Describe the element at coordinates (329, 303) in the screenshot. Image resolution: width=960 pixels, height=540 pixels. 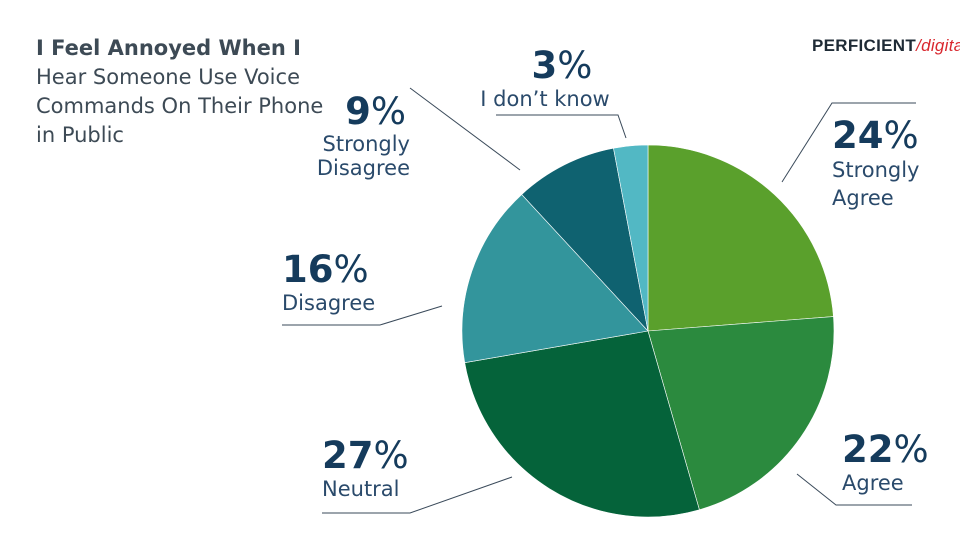
I see `category-label: Disagree` at that location.